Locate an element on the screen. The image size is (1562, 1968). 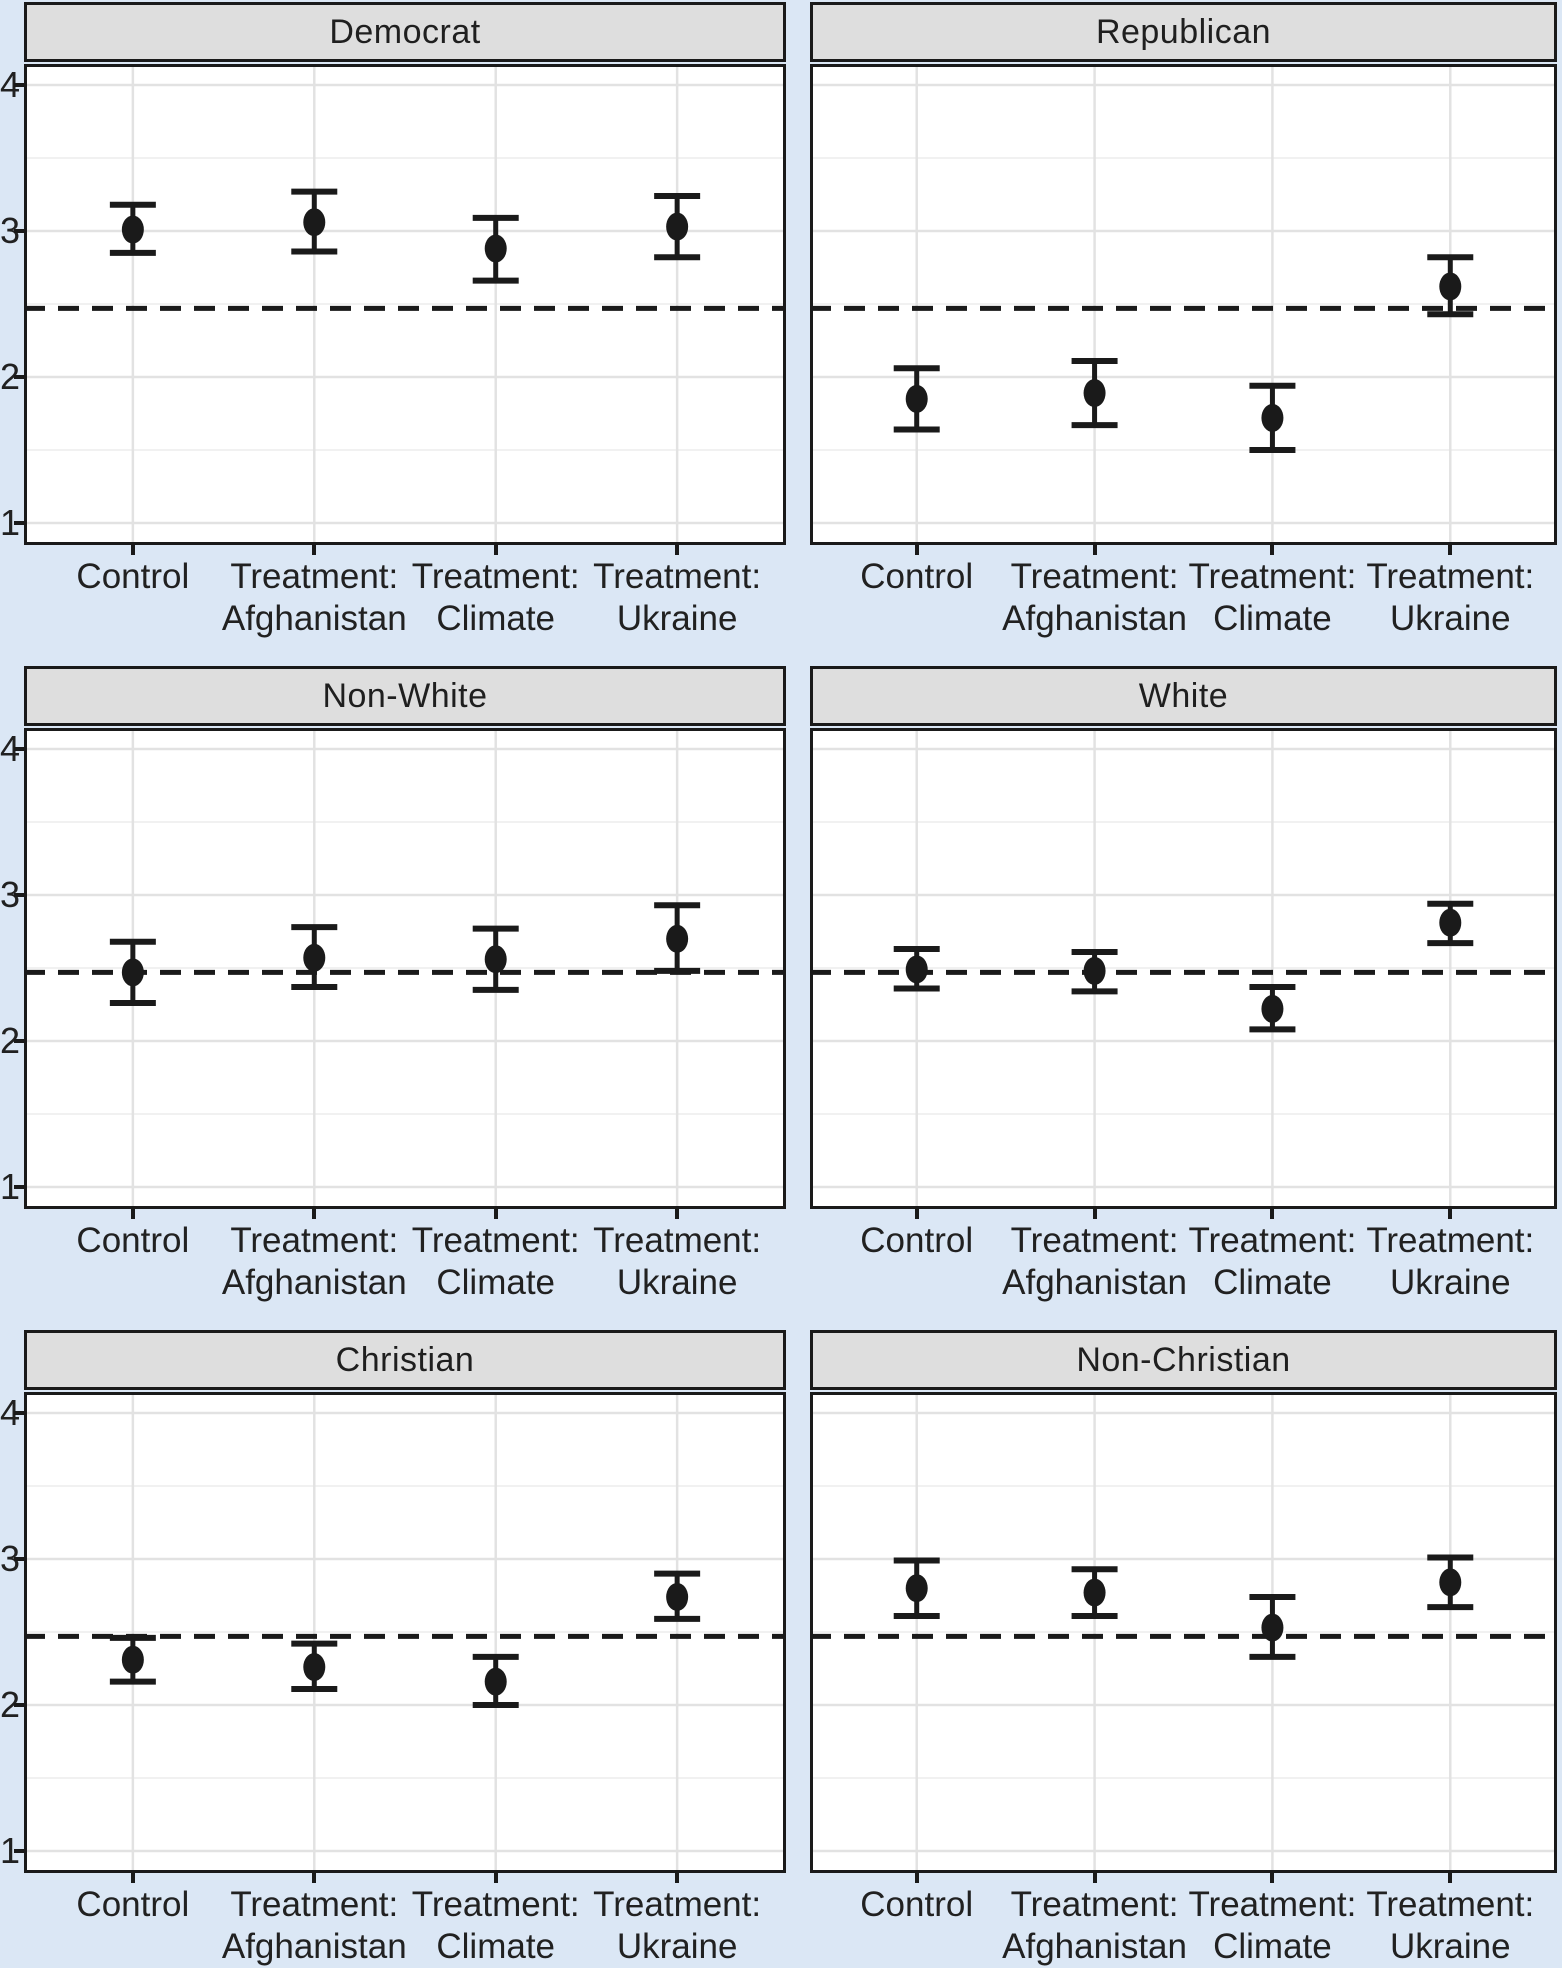
facet-strip-christian: Christian is located at coordinates (405, 1360).